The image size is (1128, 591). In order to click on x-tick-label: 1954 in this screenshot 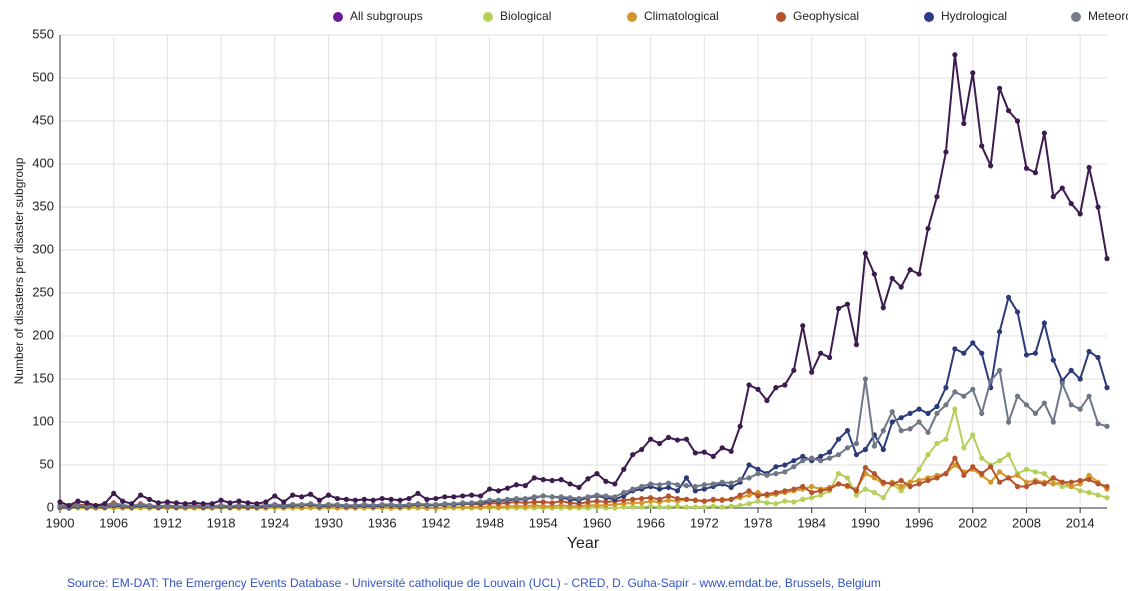, I will do `click(543, 522)`.